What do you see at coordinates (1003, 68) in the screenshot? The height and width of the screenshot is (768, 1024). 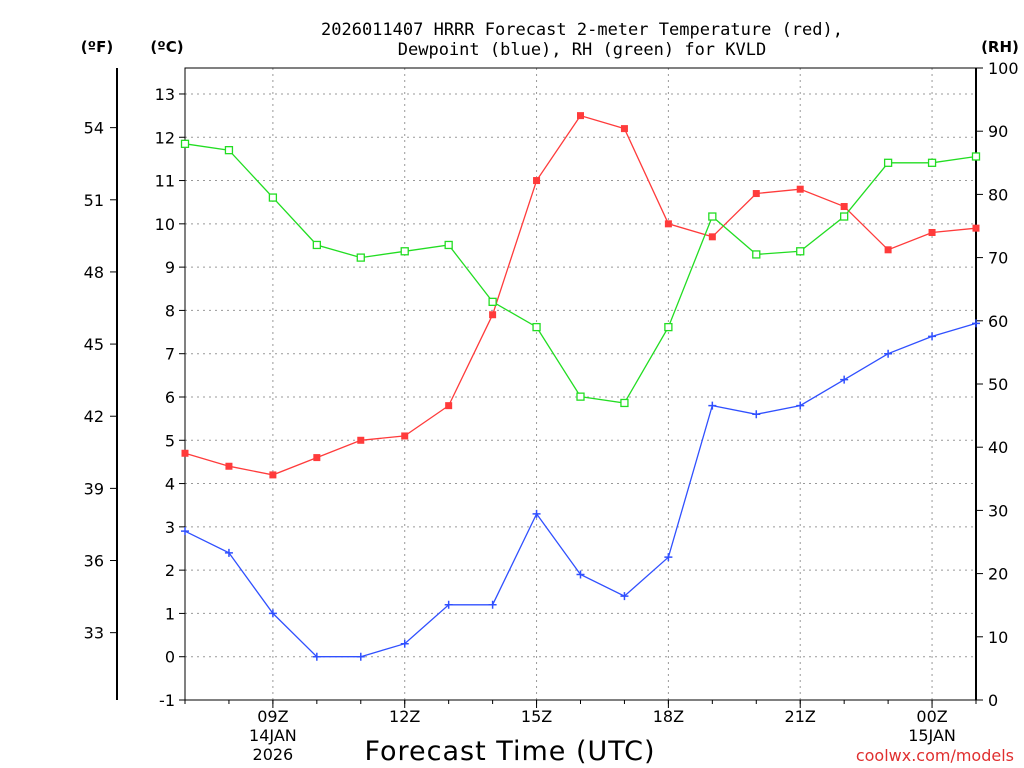 I see `rh-tick-label: 100` at bounding box center [1003, 68].